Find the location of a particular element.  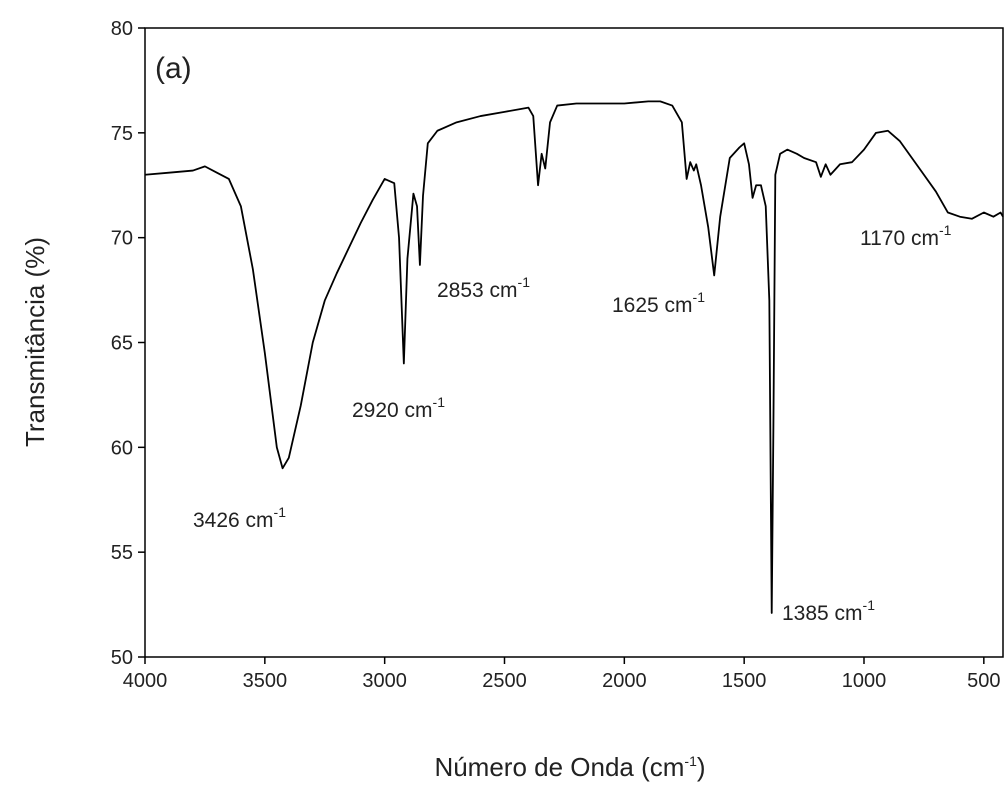

y-tick-label: 55 is located at coordinates (122, 553).